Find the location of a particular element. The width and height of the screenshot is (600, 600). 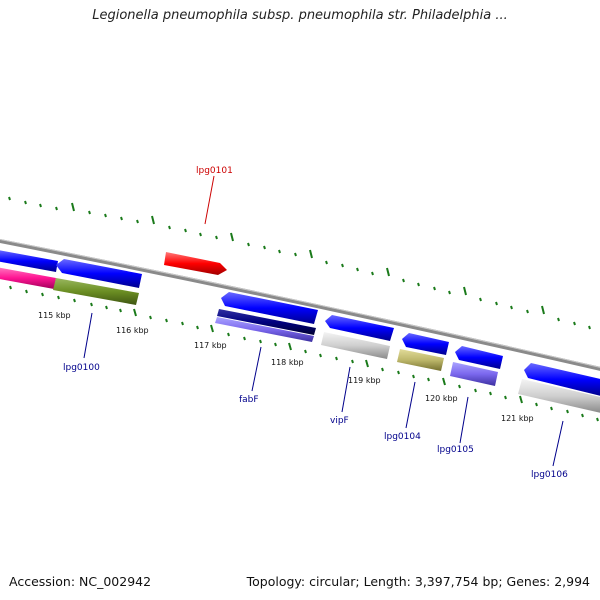

gene-label-lpg0104: lpg0104 is located at coordinates (402, 437).